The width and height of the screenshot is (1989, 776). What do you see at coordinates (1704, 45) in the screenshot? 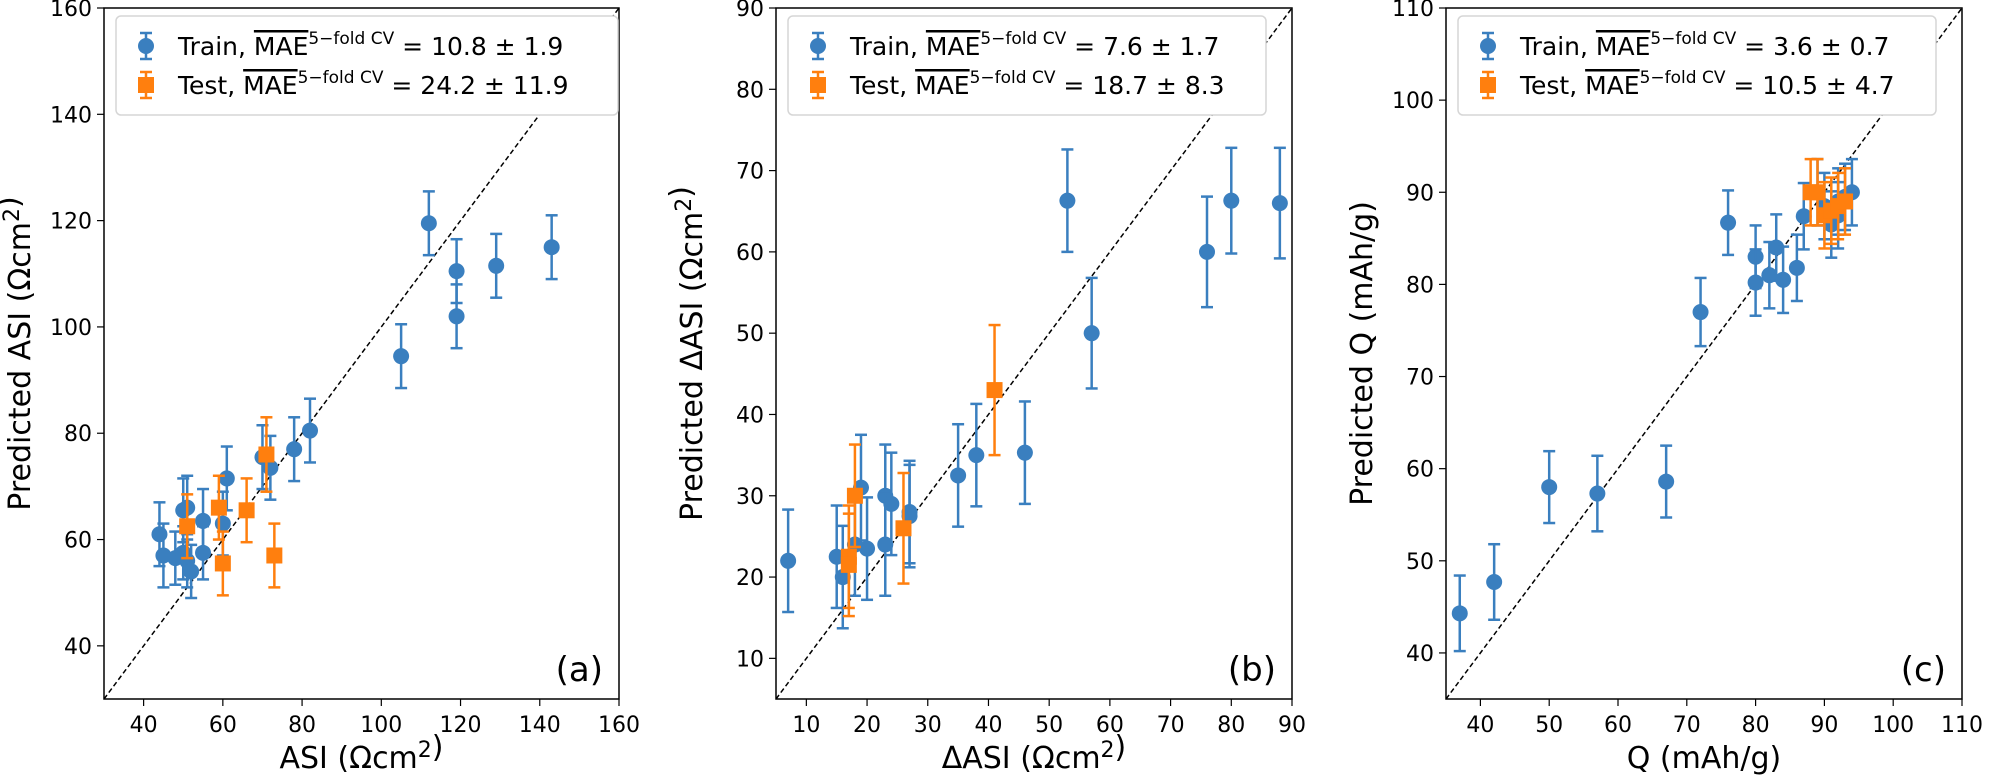
I see `legend-label: Train, MAE5−fold CV = 3.6 ± 0.7` at bounding box center [1704, 45].